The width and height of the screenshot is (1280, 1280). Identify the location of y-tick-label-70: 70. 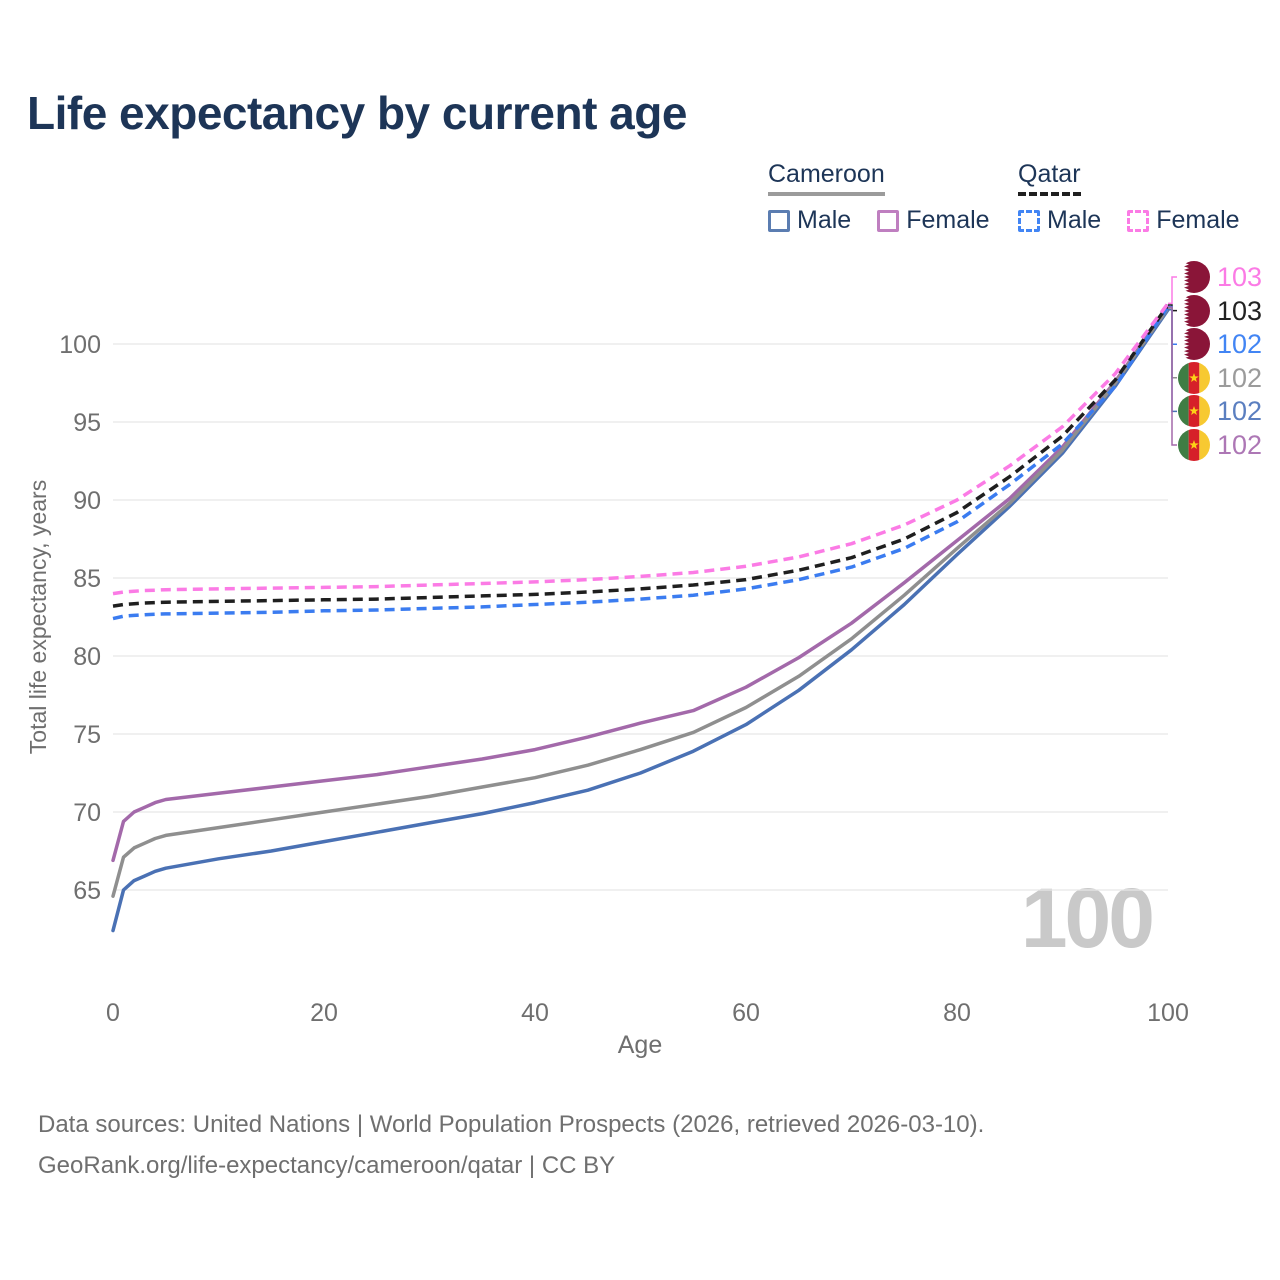
(87, 813).